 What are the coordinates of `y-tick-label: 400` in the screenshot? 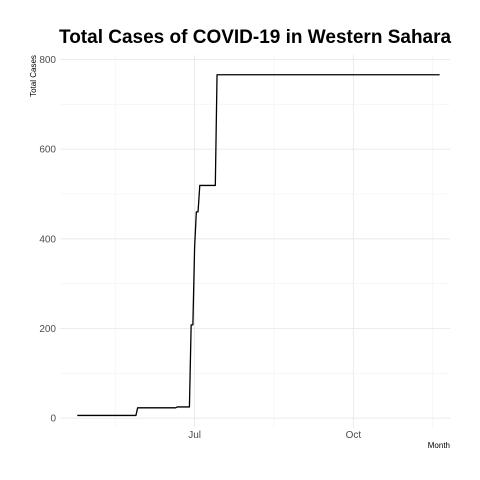 It's located at (47, 239).